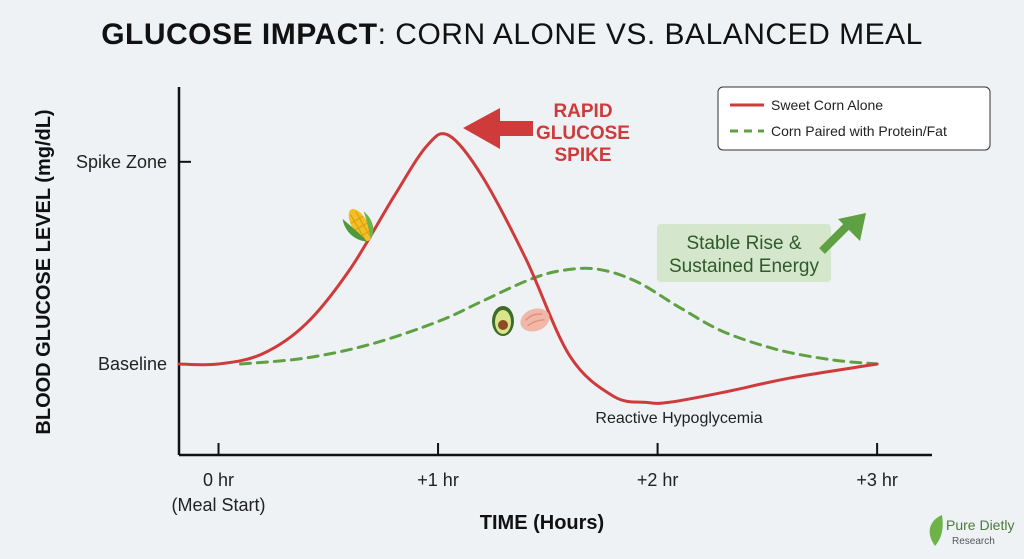 The height and width of the screenshot is (559, 1024). What do you see at coordinates (438, 480) in the screenshot?
I see `x-tick-label: +1 hr` at bounding box center [438, 480].